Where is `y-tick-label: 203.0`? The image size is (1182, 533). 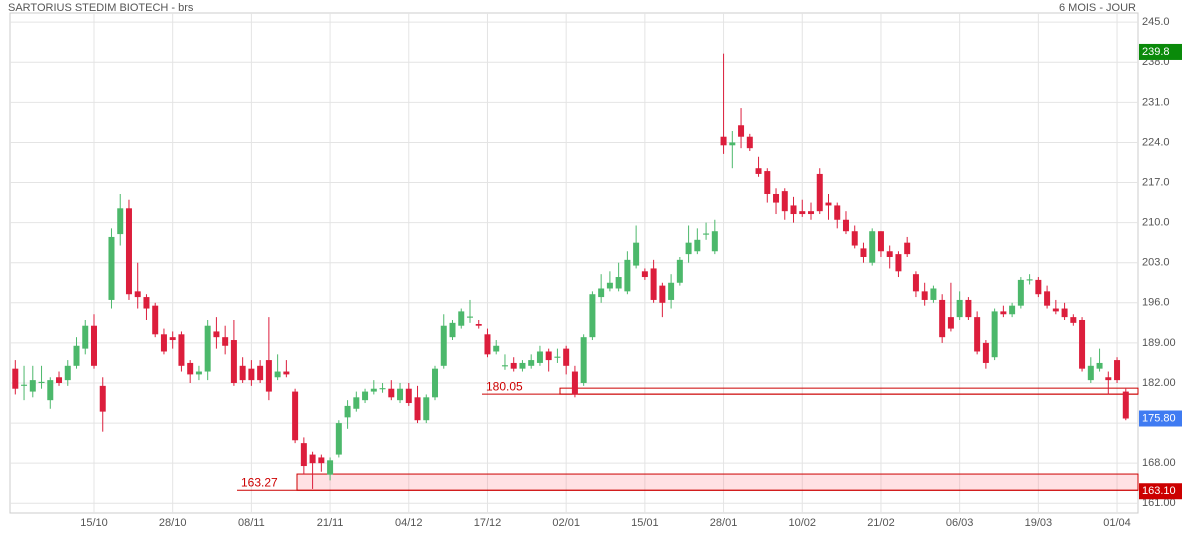
y-tick-label: 203.0 is located at coordinates (1156, 263).